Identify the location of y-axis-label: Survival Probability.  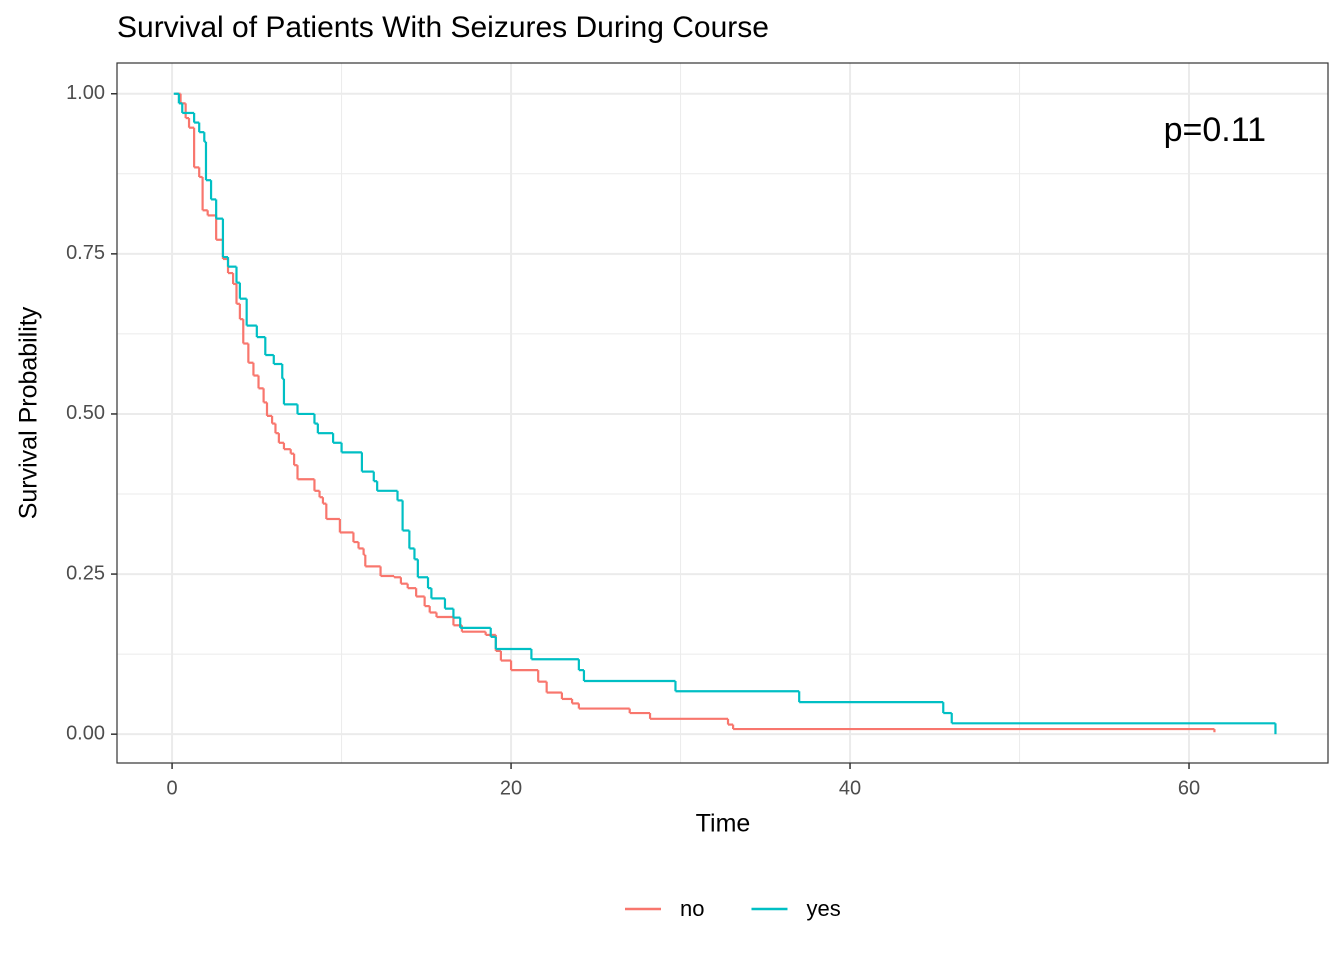
(29, 412).